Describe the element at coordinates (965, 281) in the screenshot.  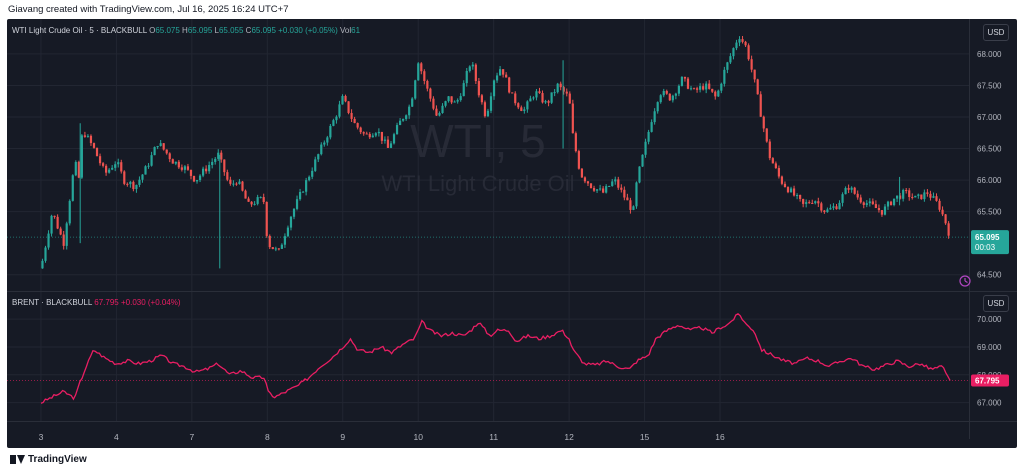
I see `alert-clock-icon` at that location.